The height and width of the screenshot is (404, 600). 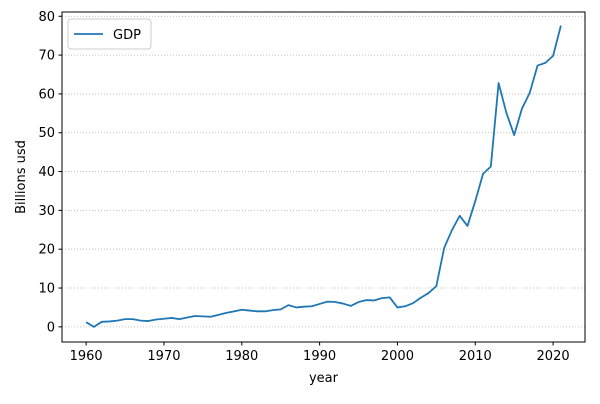 I want to click on y-tick-label: 50, so click(x=46, y=133).